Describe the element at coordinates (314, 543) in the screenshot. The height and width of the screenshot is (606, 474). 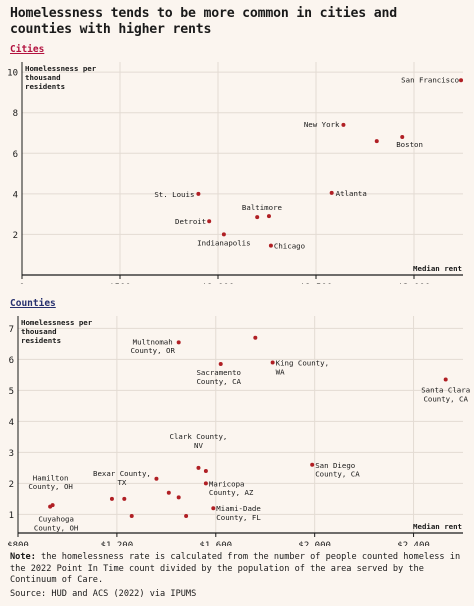
I see `counties-x-tick-label: $2,000` at that location.